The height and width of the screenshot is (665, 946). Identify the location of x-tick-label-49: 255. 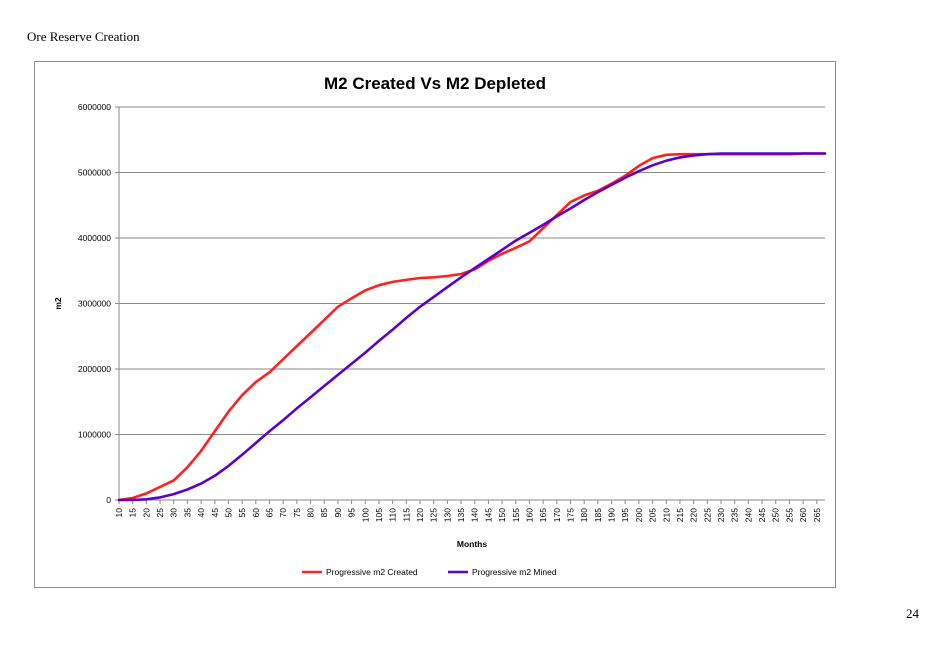
(789, 515).